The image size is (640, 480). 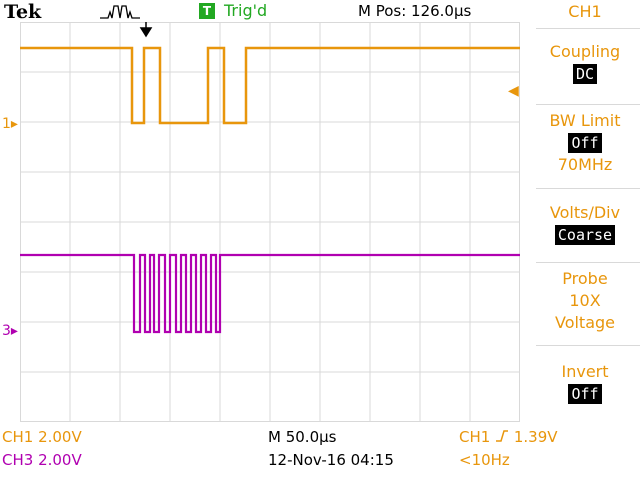 I want to click on trigger-source: CH1, so click(x=475, y=437).